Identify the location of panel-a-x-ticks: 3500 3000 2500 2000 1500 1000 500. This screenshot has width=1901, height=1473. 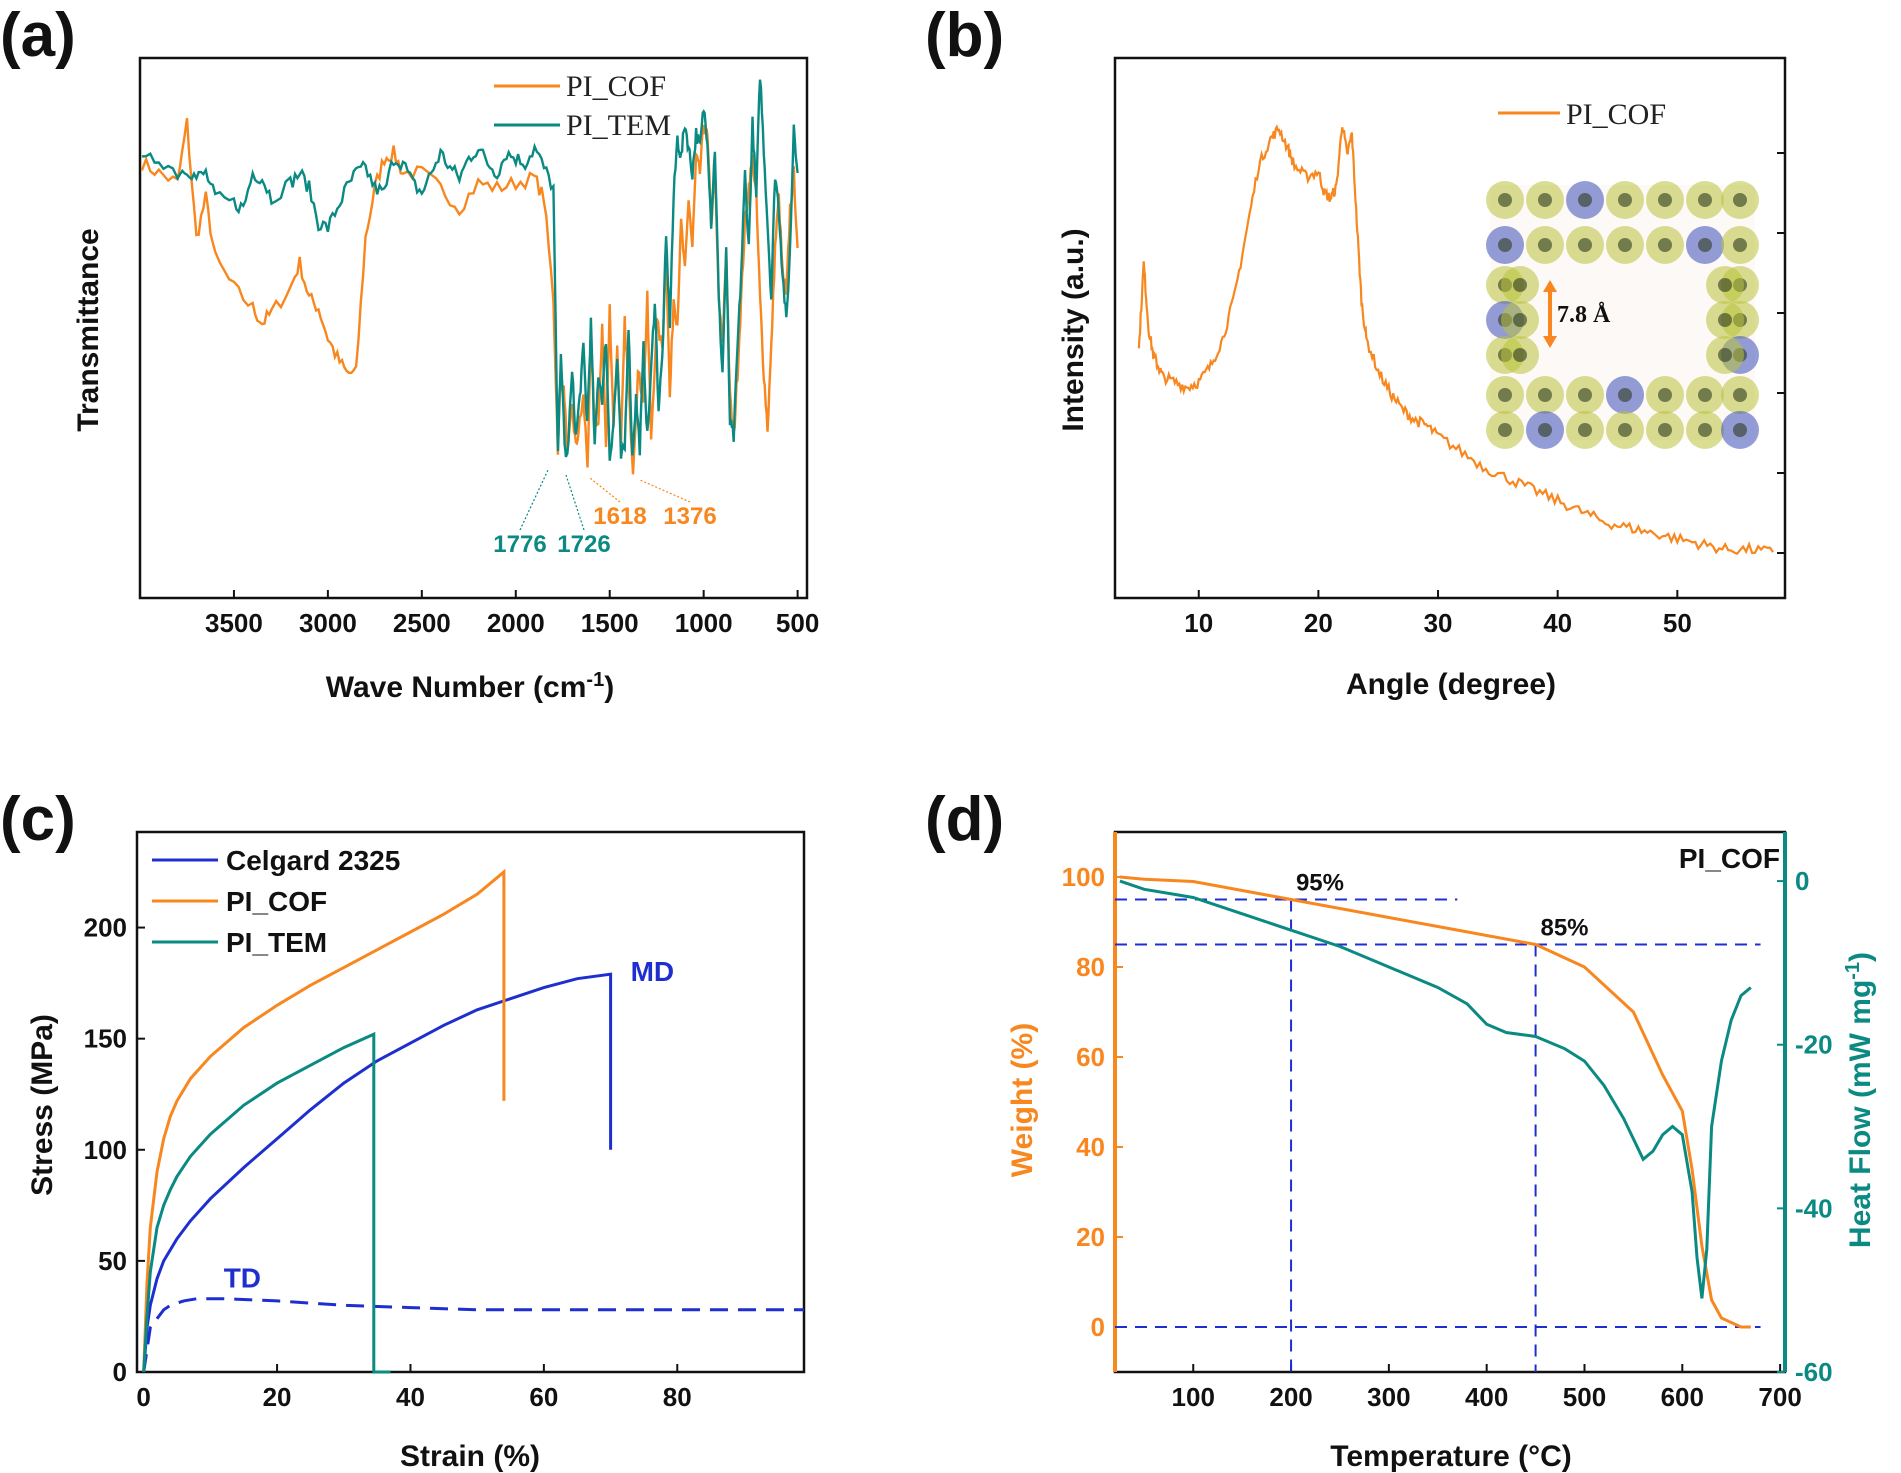
(512, 614).